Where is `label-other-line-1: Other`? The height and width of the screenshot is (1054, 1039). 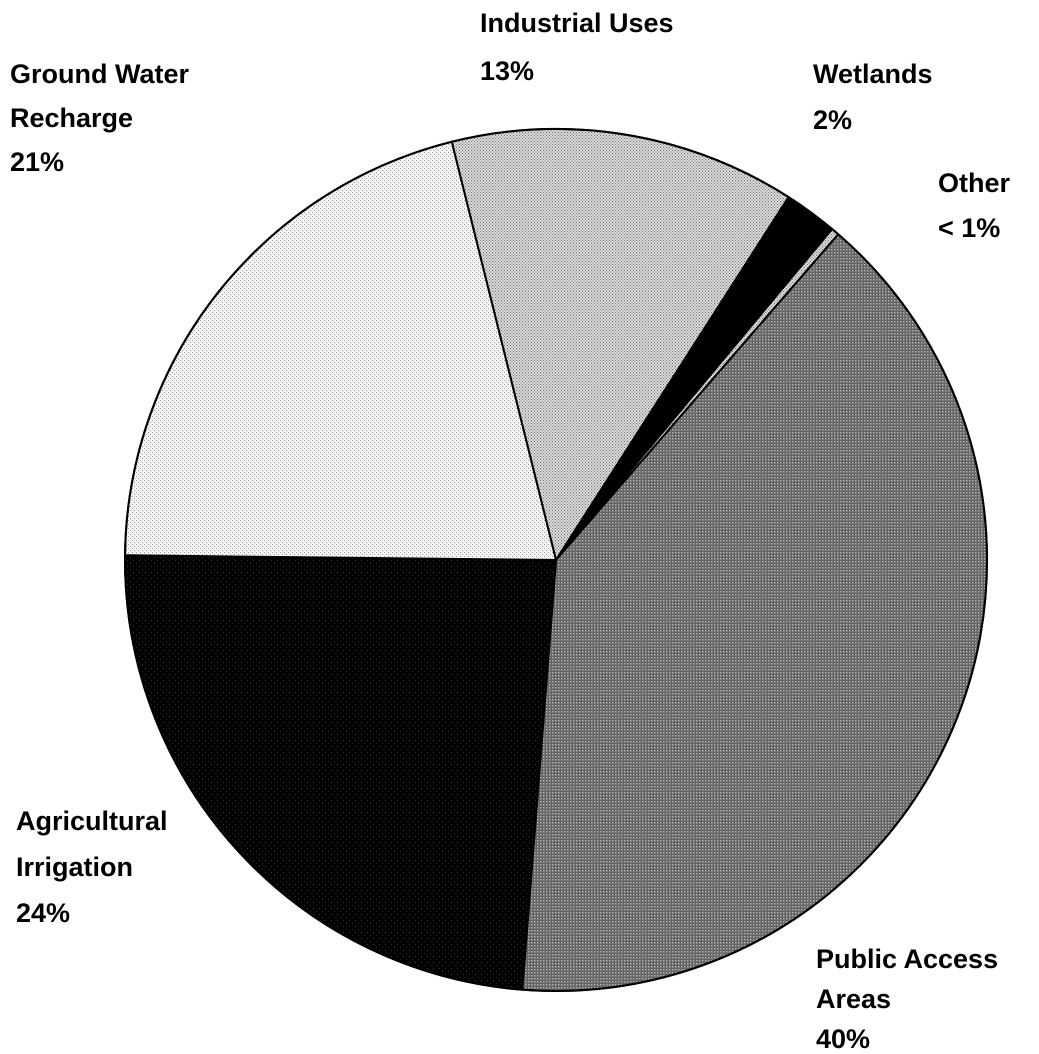
label-other-line-1: Other is located at coordinates (974, 183).